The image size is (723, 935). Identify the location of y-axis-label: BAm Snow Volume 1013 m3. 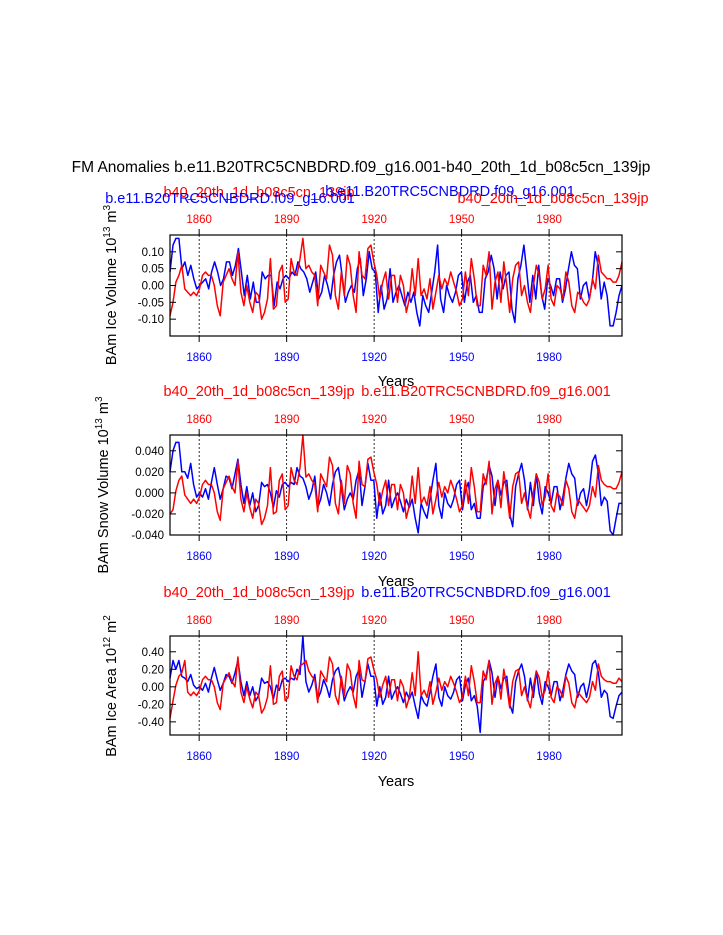
(103, 485).